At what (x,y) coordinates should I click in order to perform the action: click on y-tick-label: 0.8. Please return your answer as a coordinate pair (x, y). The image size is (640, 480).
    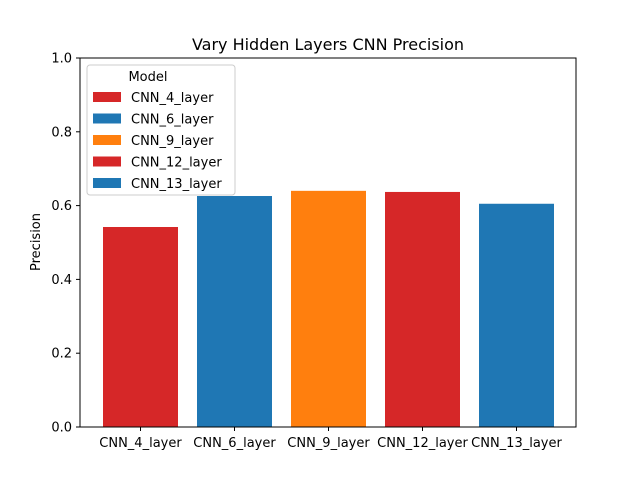
    Looking at the image, I should click on (61, 132).